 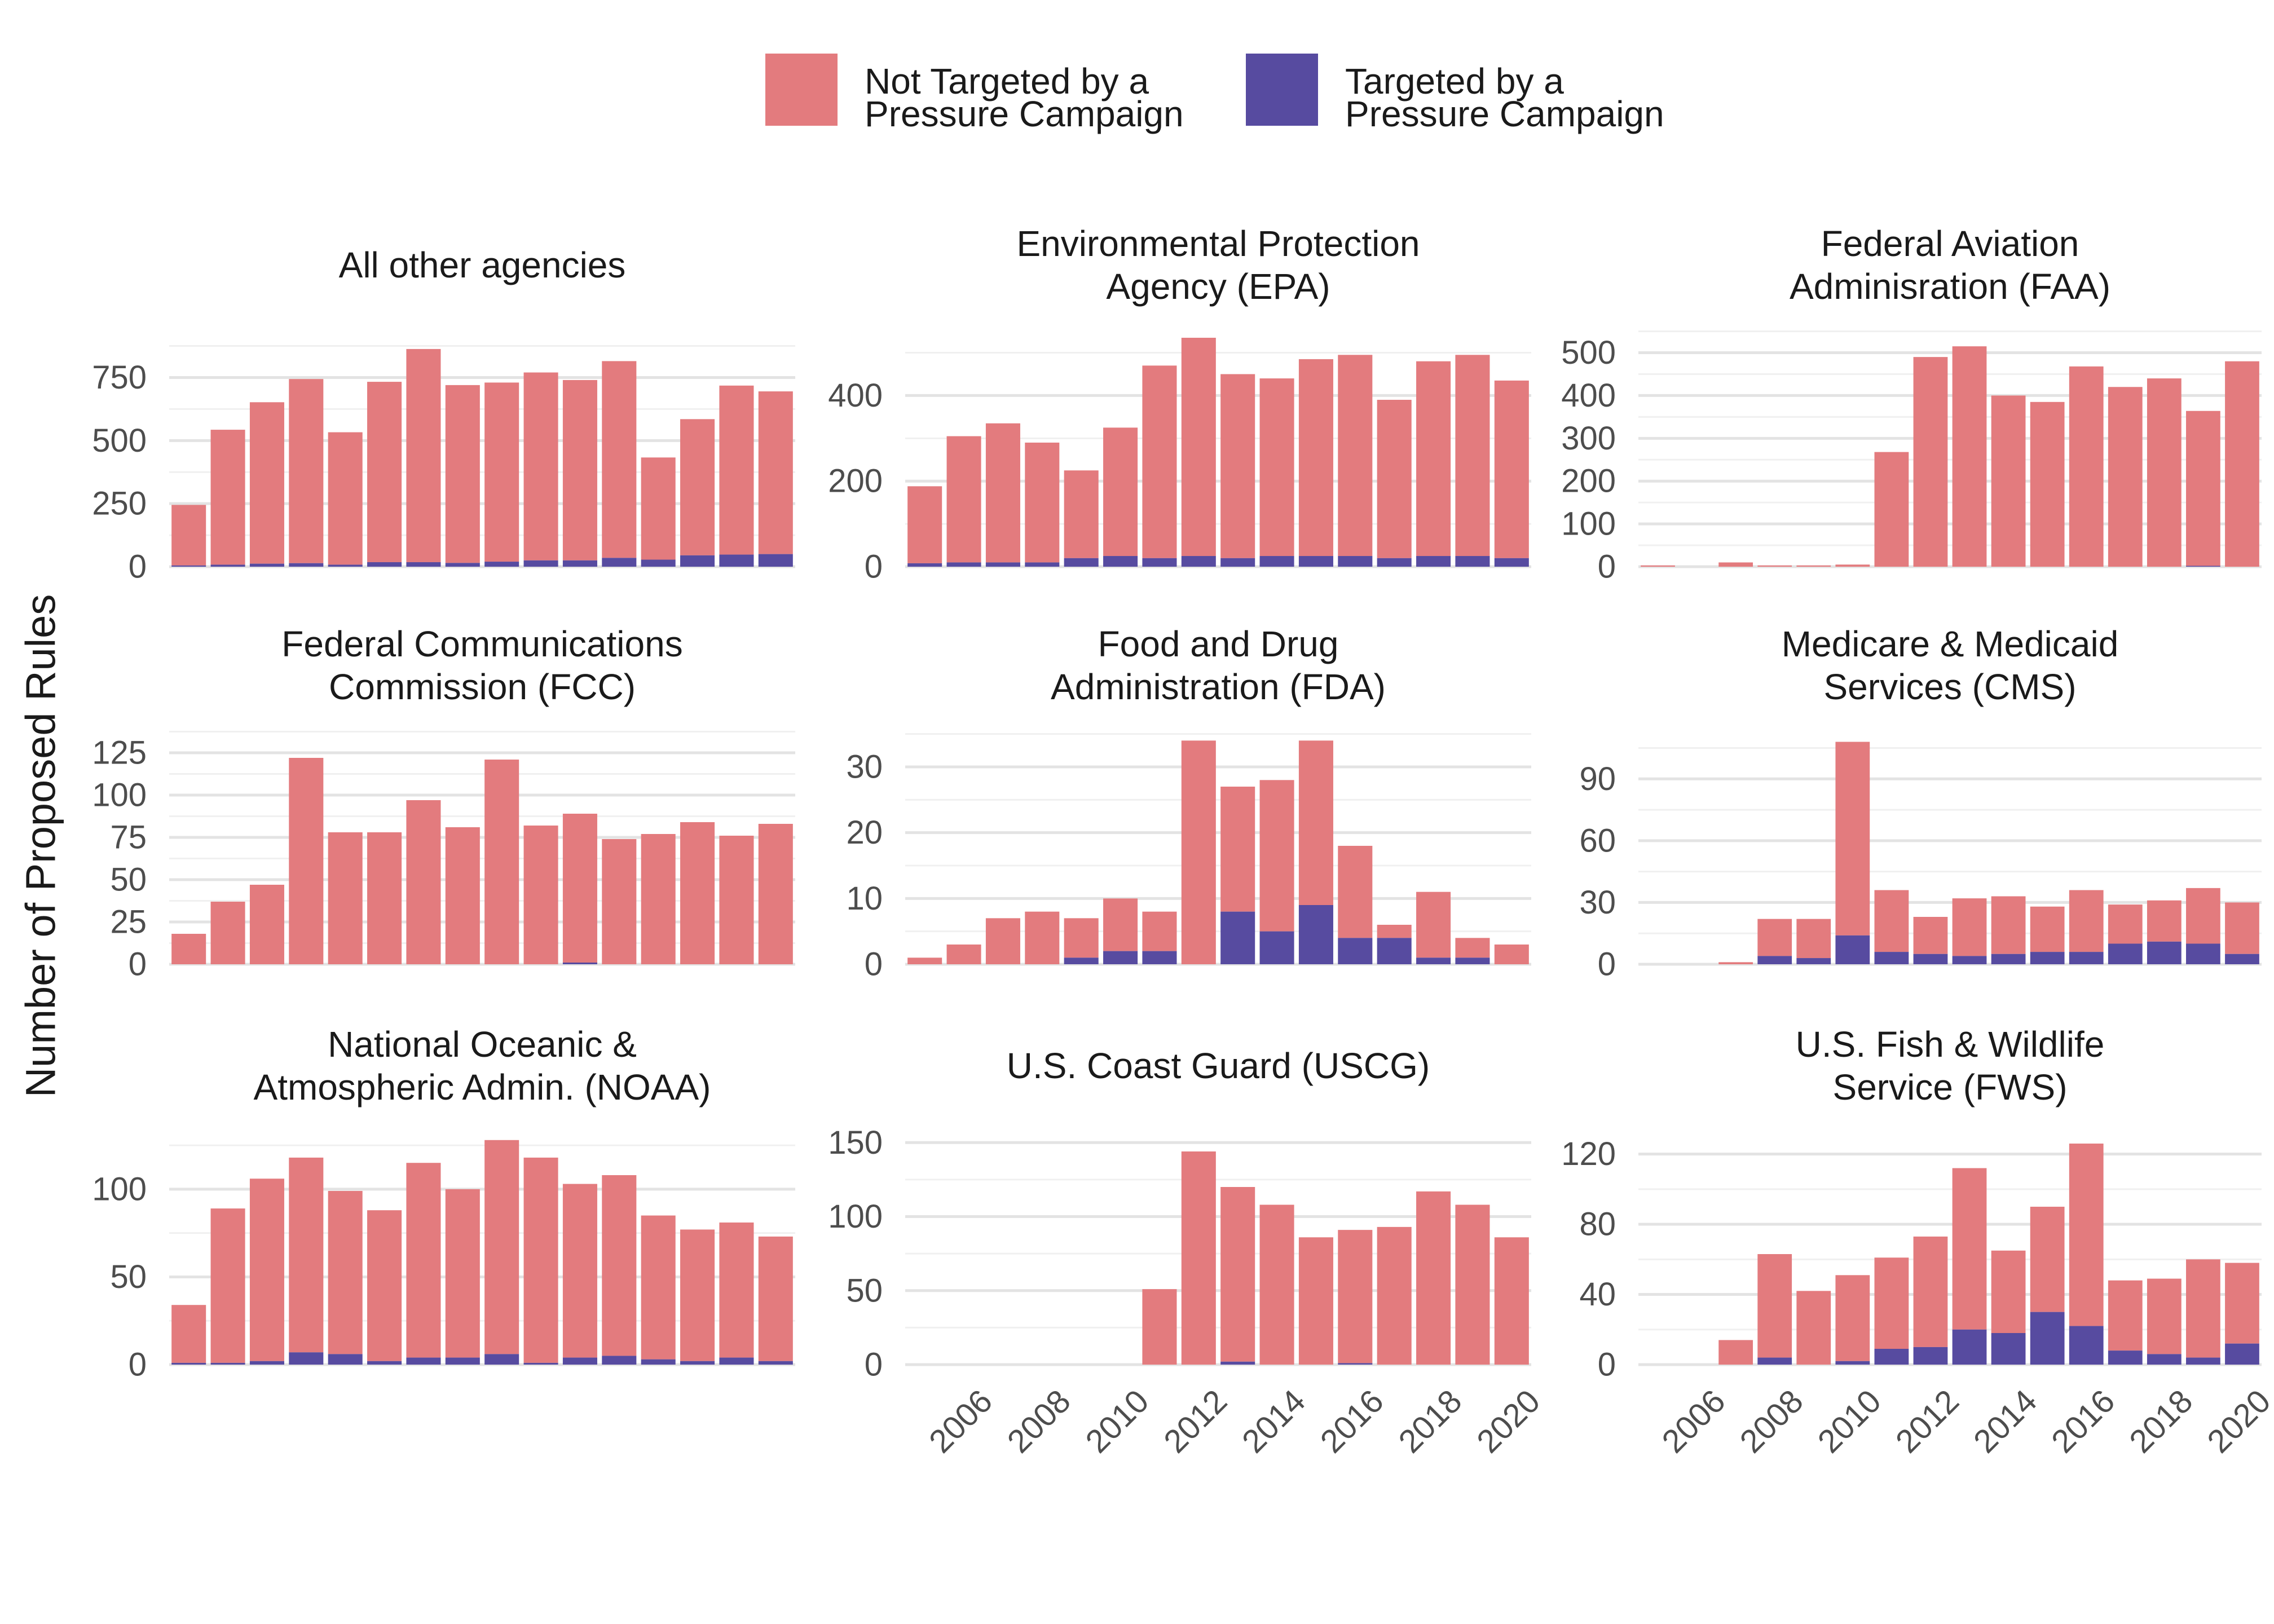 What do you see at coordinates (1588, 352) in the screenshot?
I see `y-tick-label: 500` at bounding box center [1588, 352].